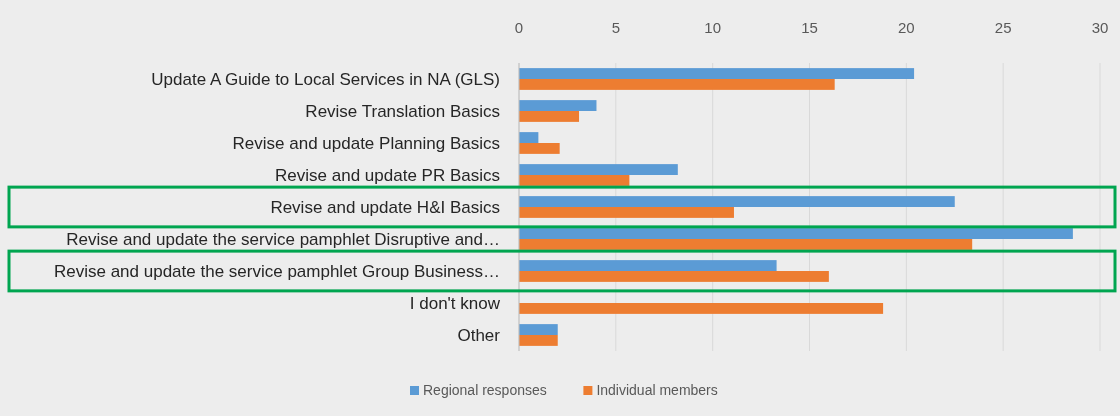 The width and height of the screenshot is (1120, 416). I want to click on x-tick-label: 0, so click(519, 27).